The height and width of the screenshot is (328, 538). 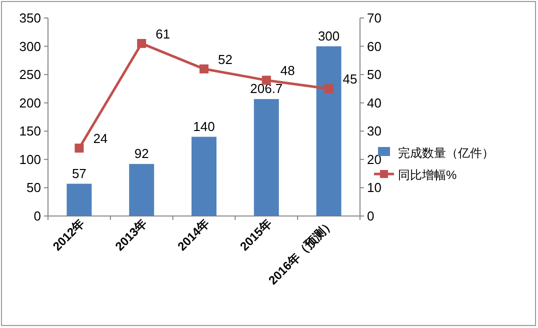 I want to click on y2-tick-label: 0, so click(x=370, y=216).